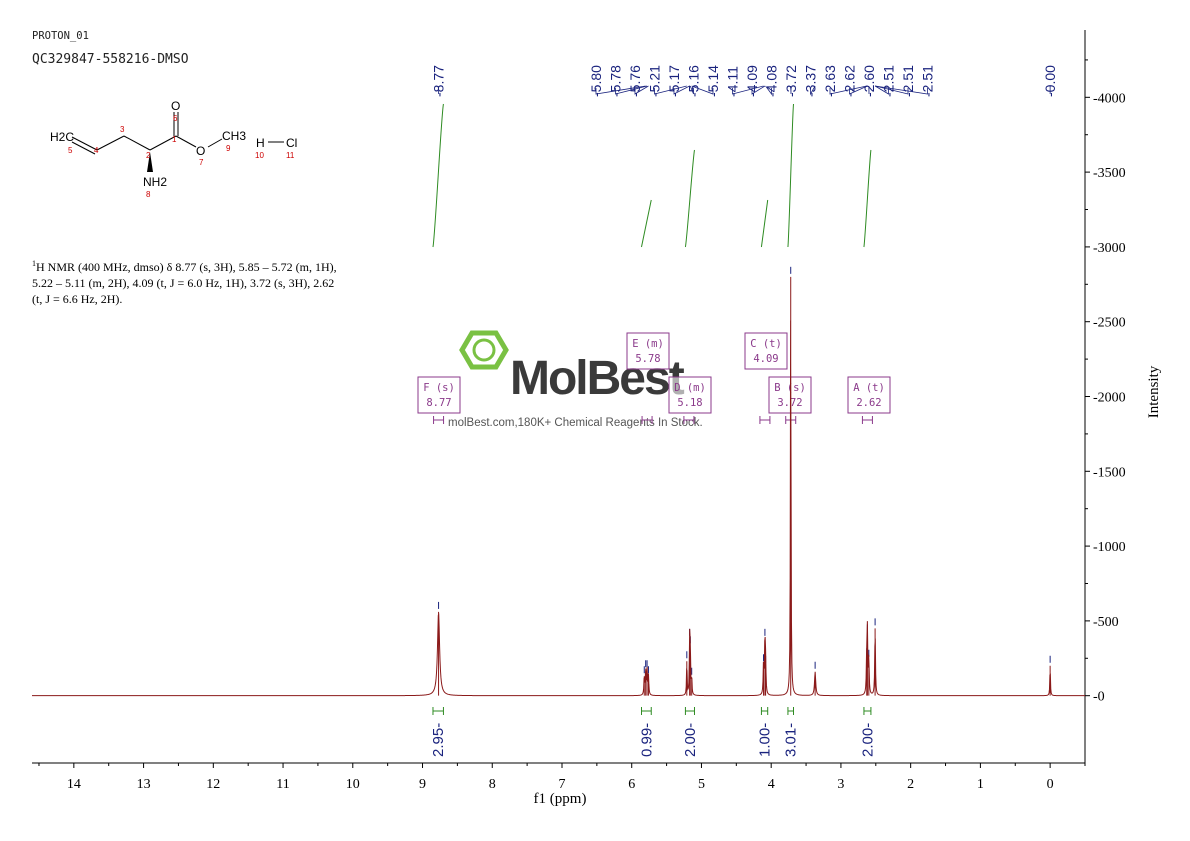 The width and height of the screenshot is (1190, 841). Describe the element at coordinates (1109, 98) in the screenshot. I see `y-tick-label: -4000` at that location.